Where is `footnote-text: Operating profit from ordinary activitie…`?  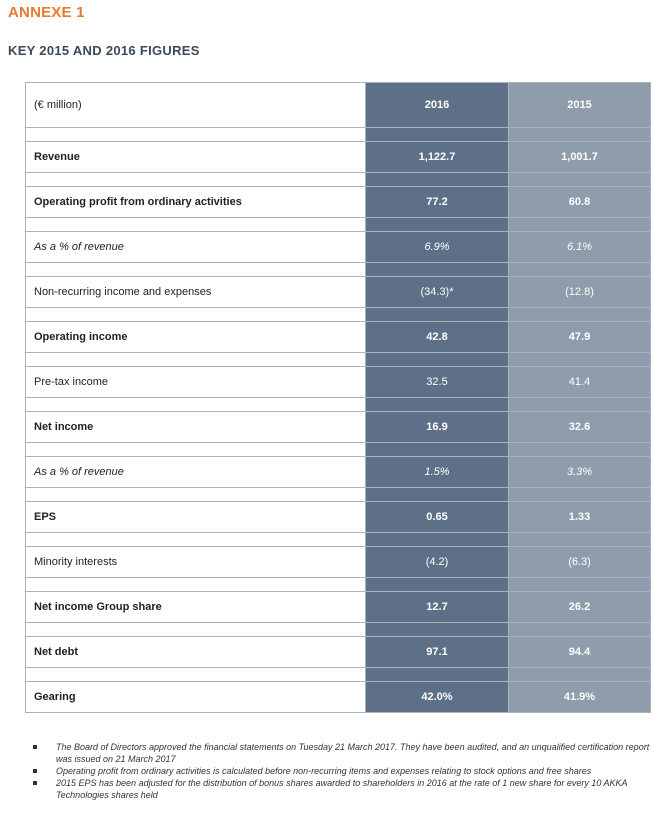
footnote-text: Operating profit from ordinary activitie… is located at coordinates (324, 771).